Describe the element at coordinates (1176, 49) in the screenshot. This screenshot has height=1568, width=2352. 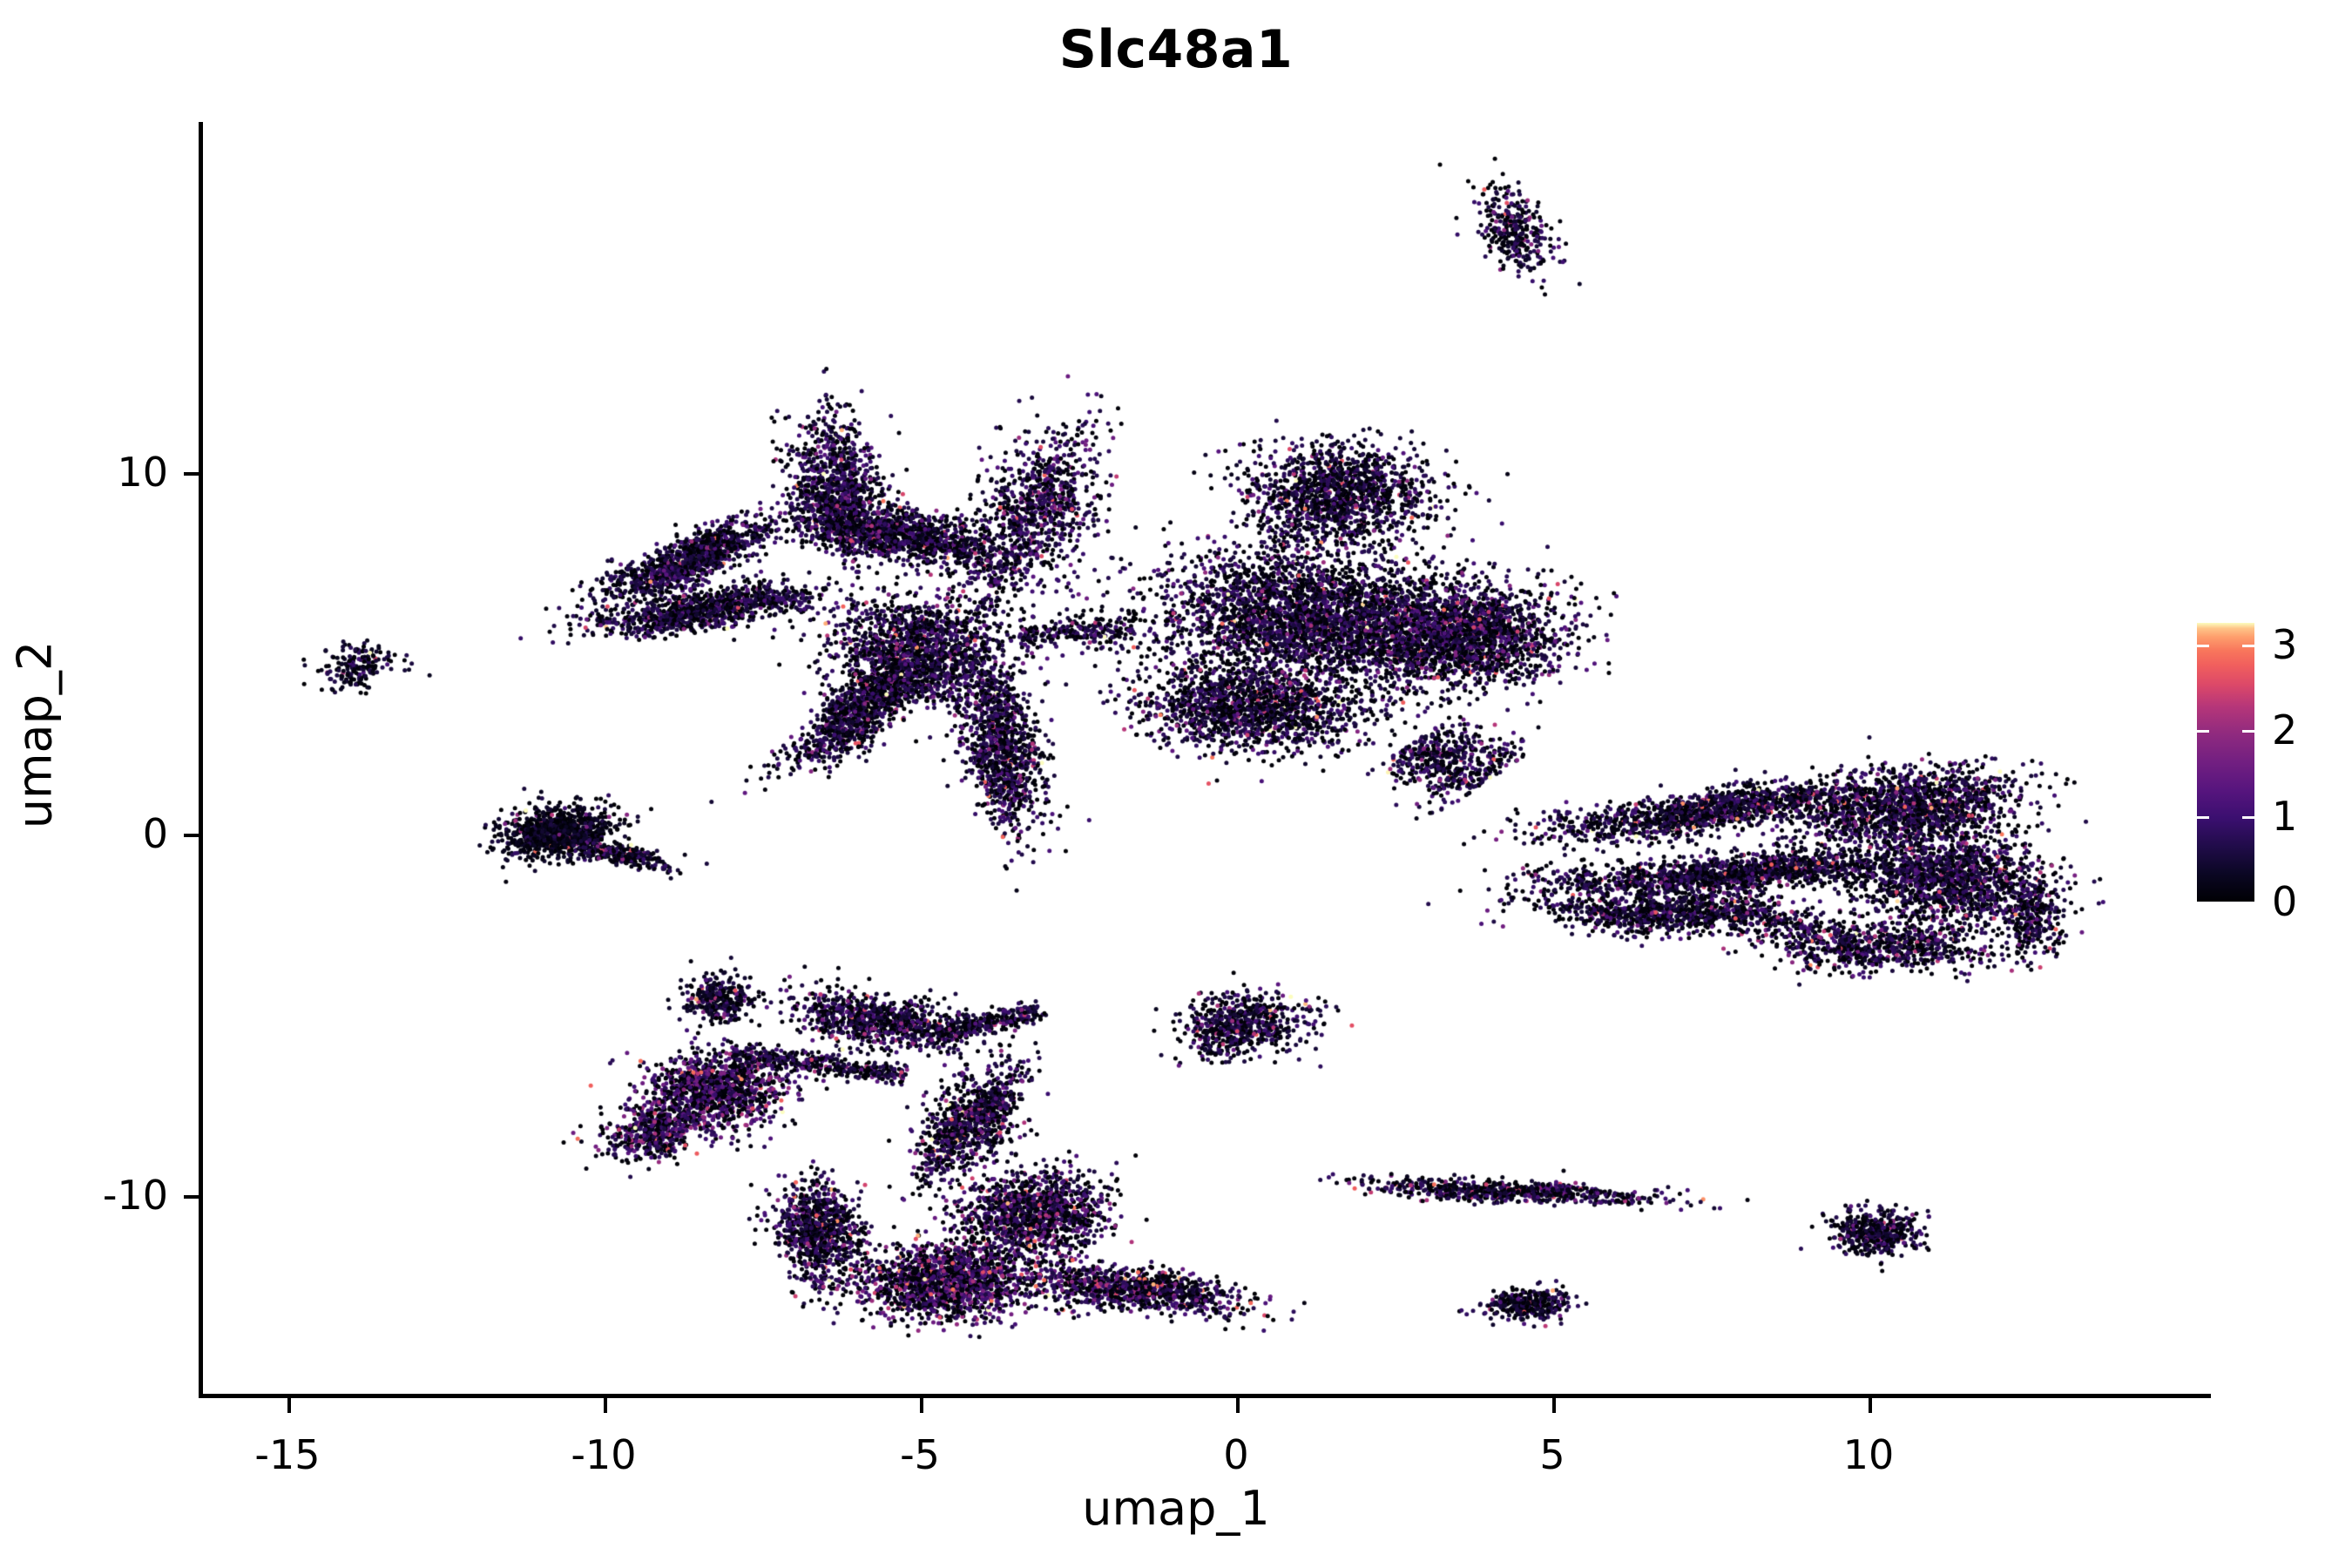
I see `page-title: Slc48a1` at that location.